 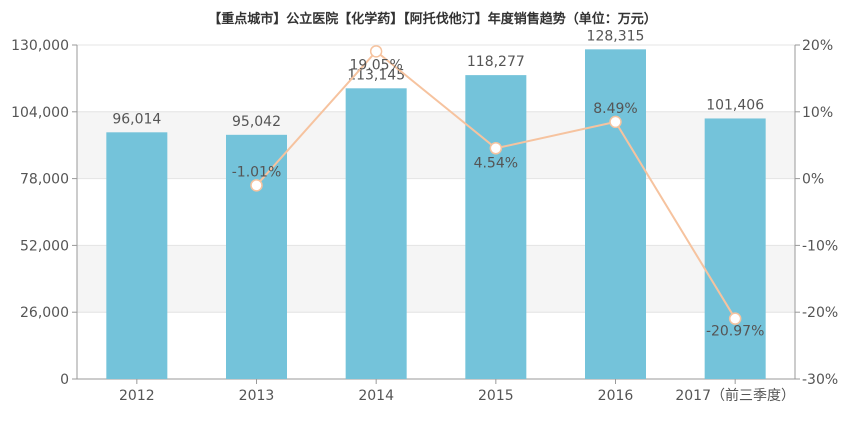 I want to click on bar-data-label: 101,406, so click(x=735, y=105).